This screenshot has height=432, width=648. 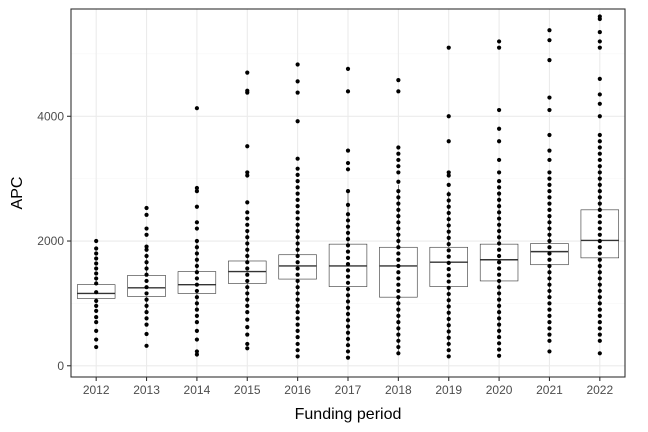 What do you see at coordinates (50, 116) in the screenshot?
I see `y-tick-label: 4000` at bounding box center [50, 116].